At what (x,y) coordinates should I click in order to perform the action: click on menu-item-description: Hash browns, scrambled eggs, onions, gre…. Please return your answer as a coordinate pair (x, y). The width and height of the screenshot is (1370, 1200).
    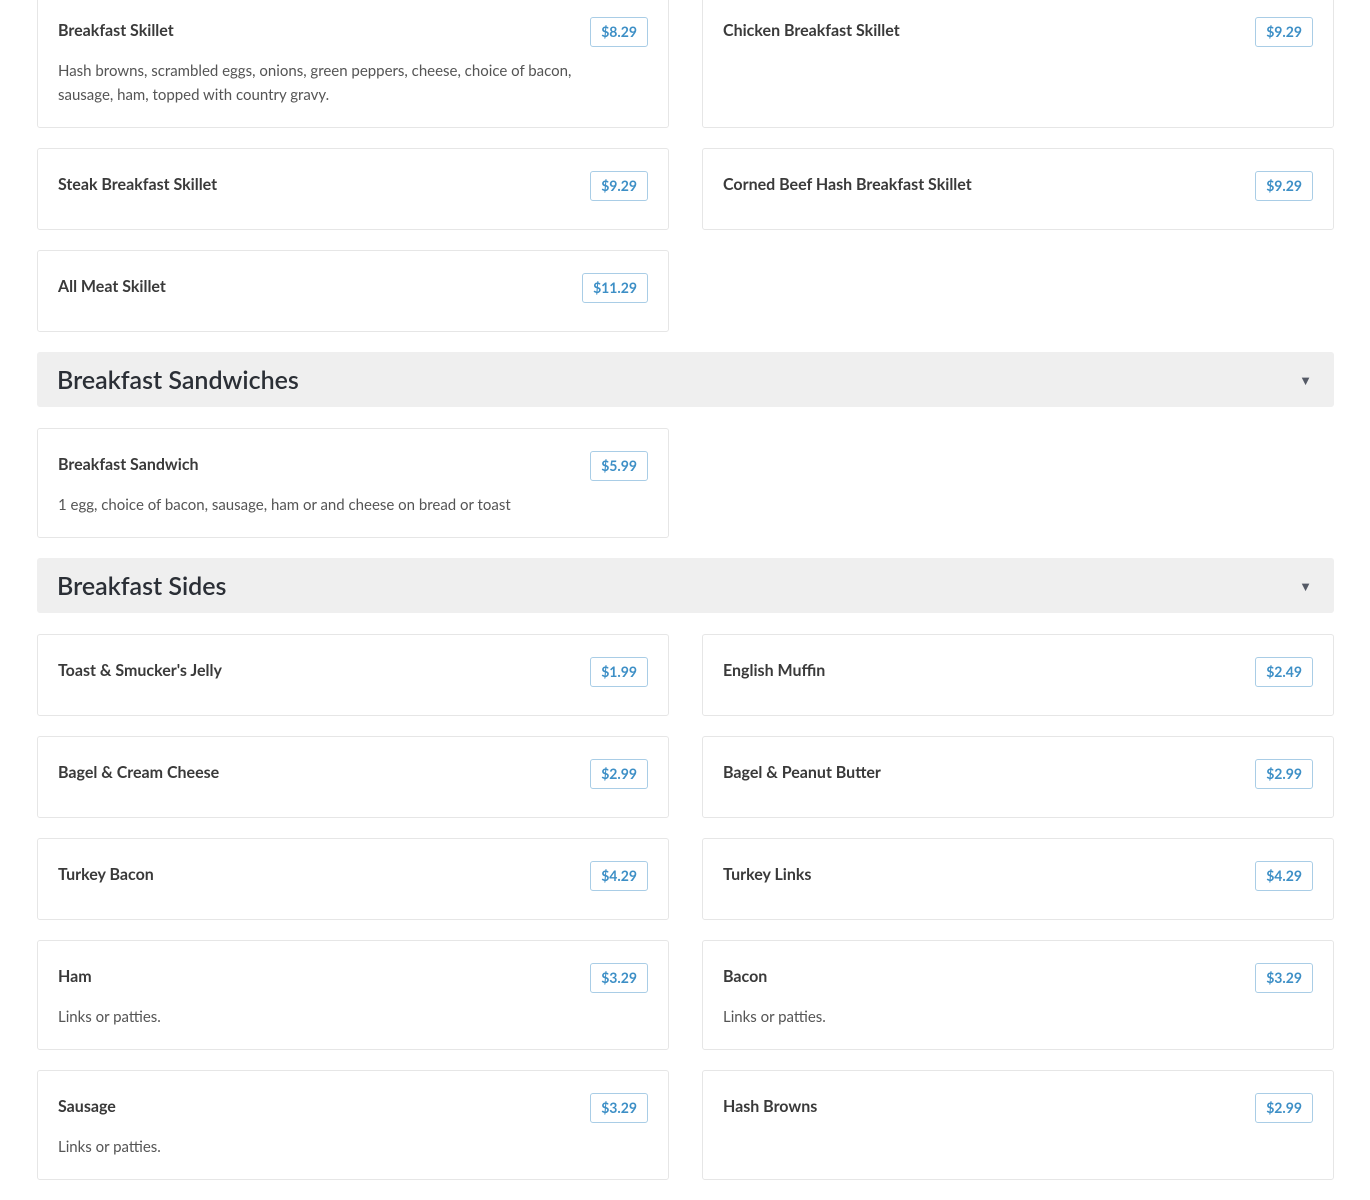
    Looking at the image, I should click on (315, 83).